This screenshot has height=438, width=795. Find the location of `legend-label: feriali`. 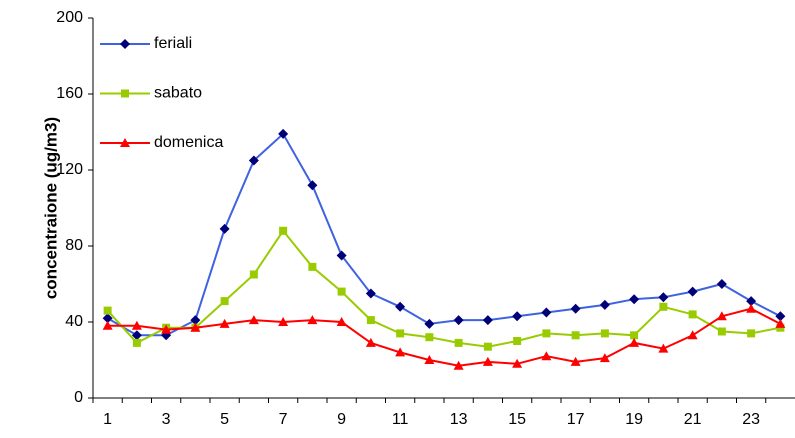

legend-label: feriali is located at coordinates (173, 43).